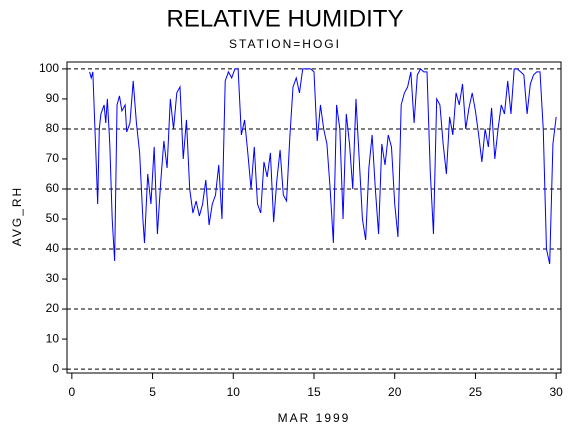 The height and width of the screenshot is (435, 570). Describe the element at coordinates (53, 338) in the screenshot. I see `y-tick-label: 10` at that location.